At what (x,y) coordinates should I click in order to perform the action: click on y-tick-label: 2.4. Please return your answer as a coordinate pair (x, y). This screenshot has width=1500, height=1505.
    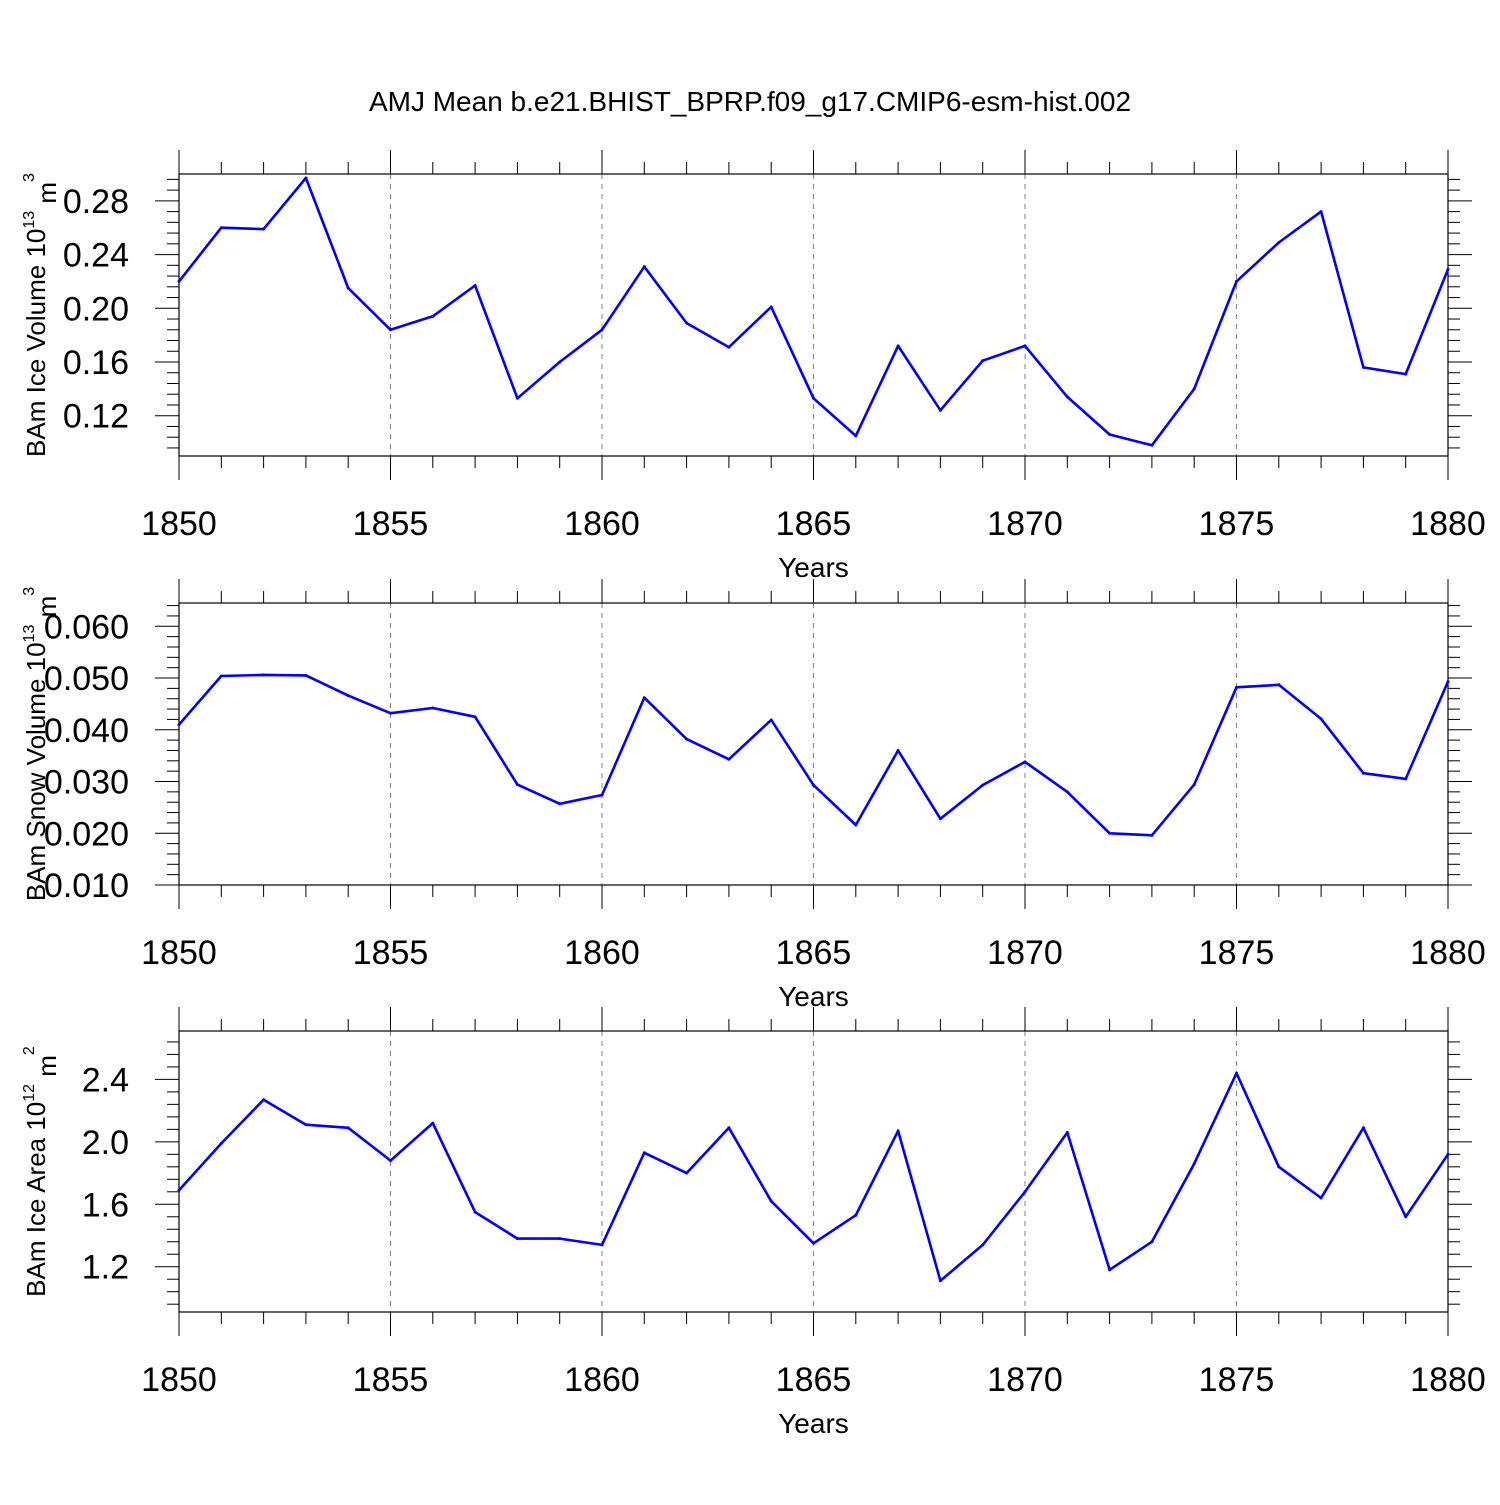
    Looking at the image, I should click on (105, 1080).